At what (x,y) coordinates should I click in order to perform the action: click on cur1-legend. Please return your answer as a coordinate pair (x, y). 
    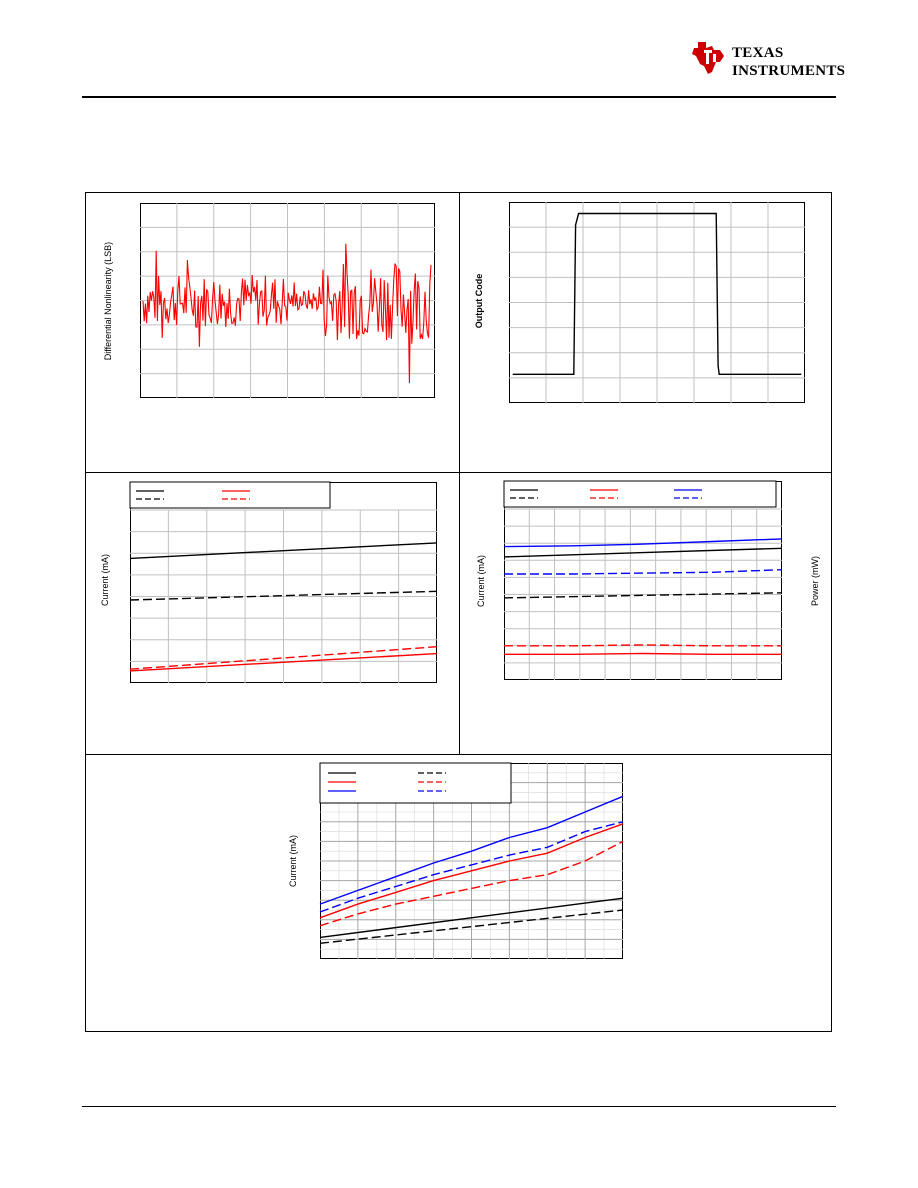
    Looking at the image, I should click on (230, 495).